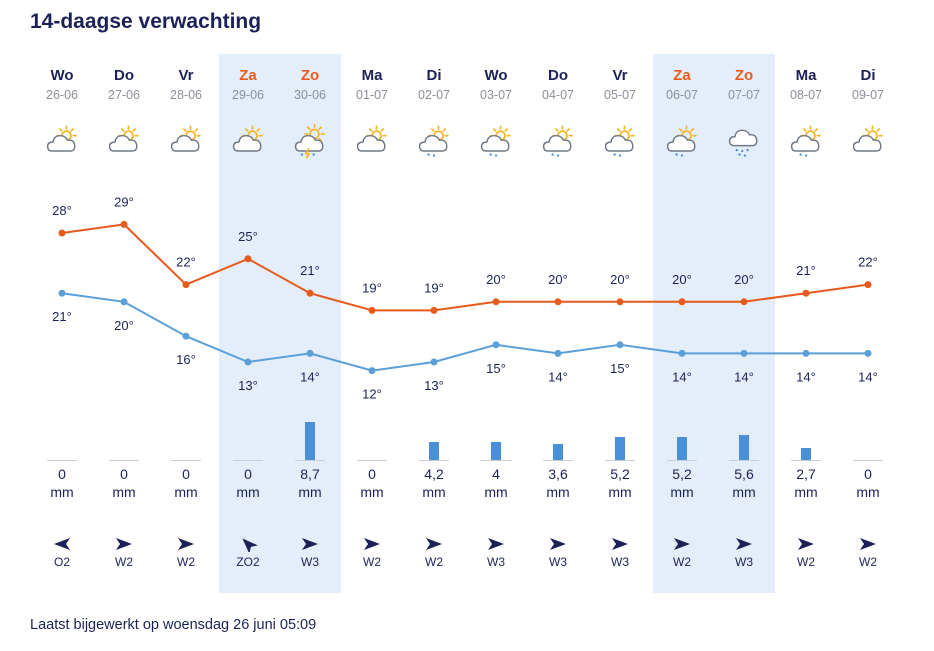 This screenshot has height=651, width=934. I want to click on day-date: 03-07, so click(496, 95).